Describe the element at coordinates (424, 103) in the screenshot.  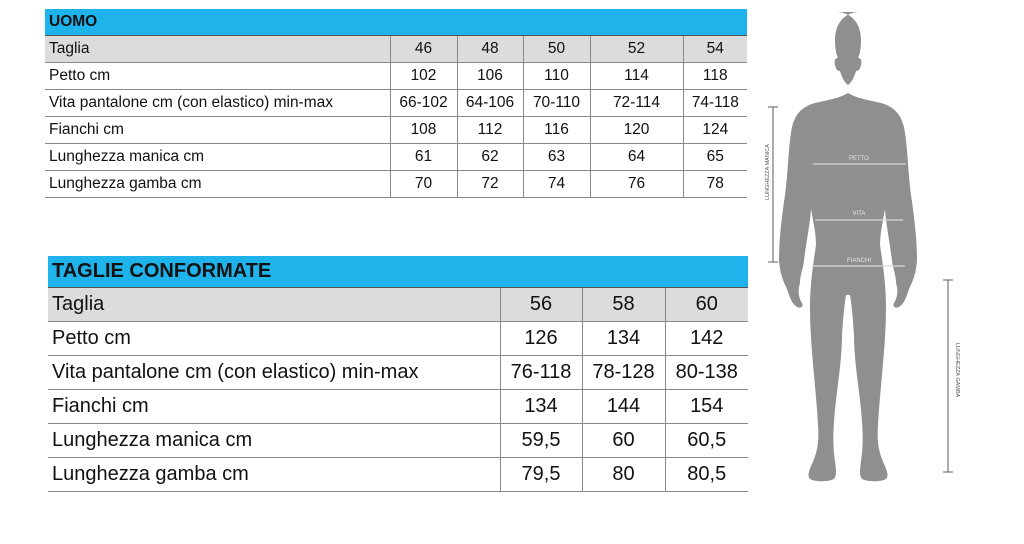
I see `cell-value: 66-102` at that location.